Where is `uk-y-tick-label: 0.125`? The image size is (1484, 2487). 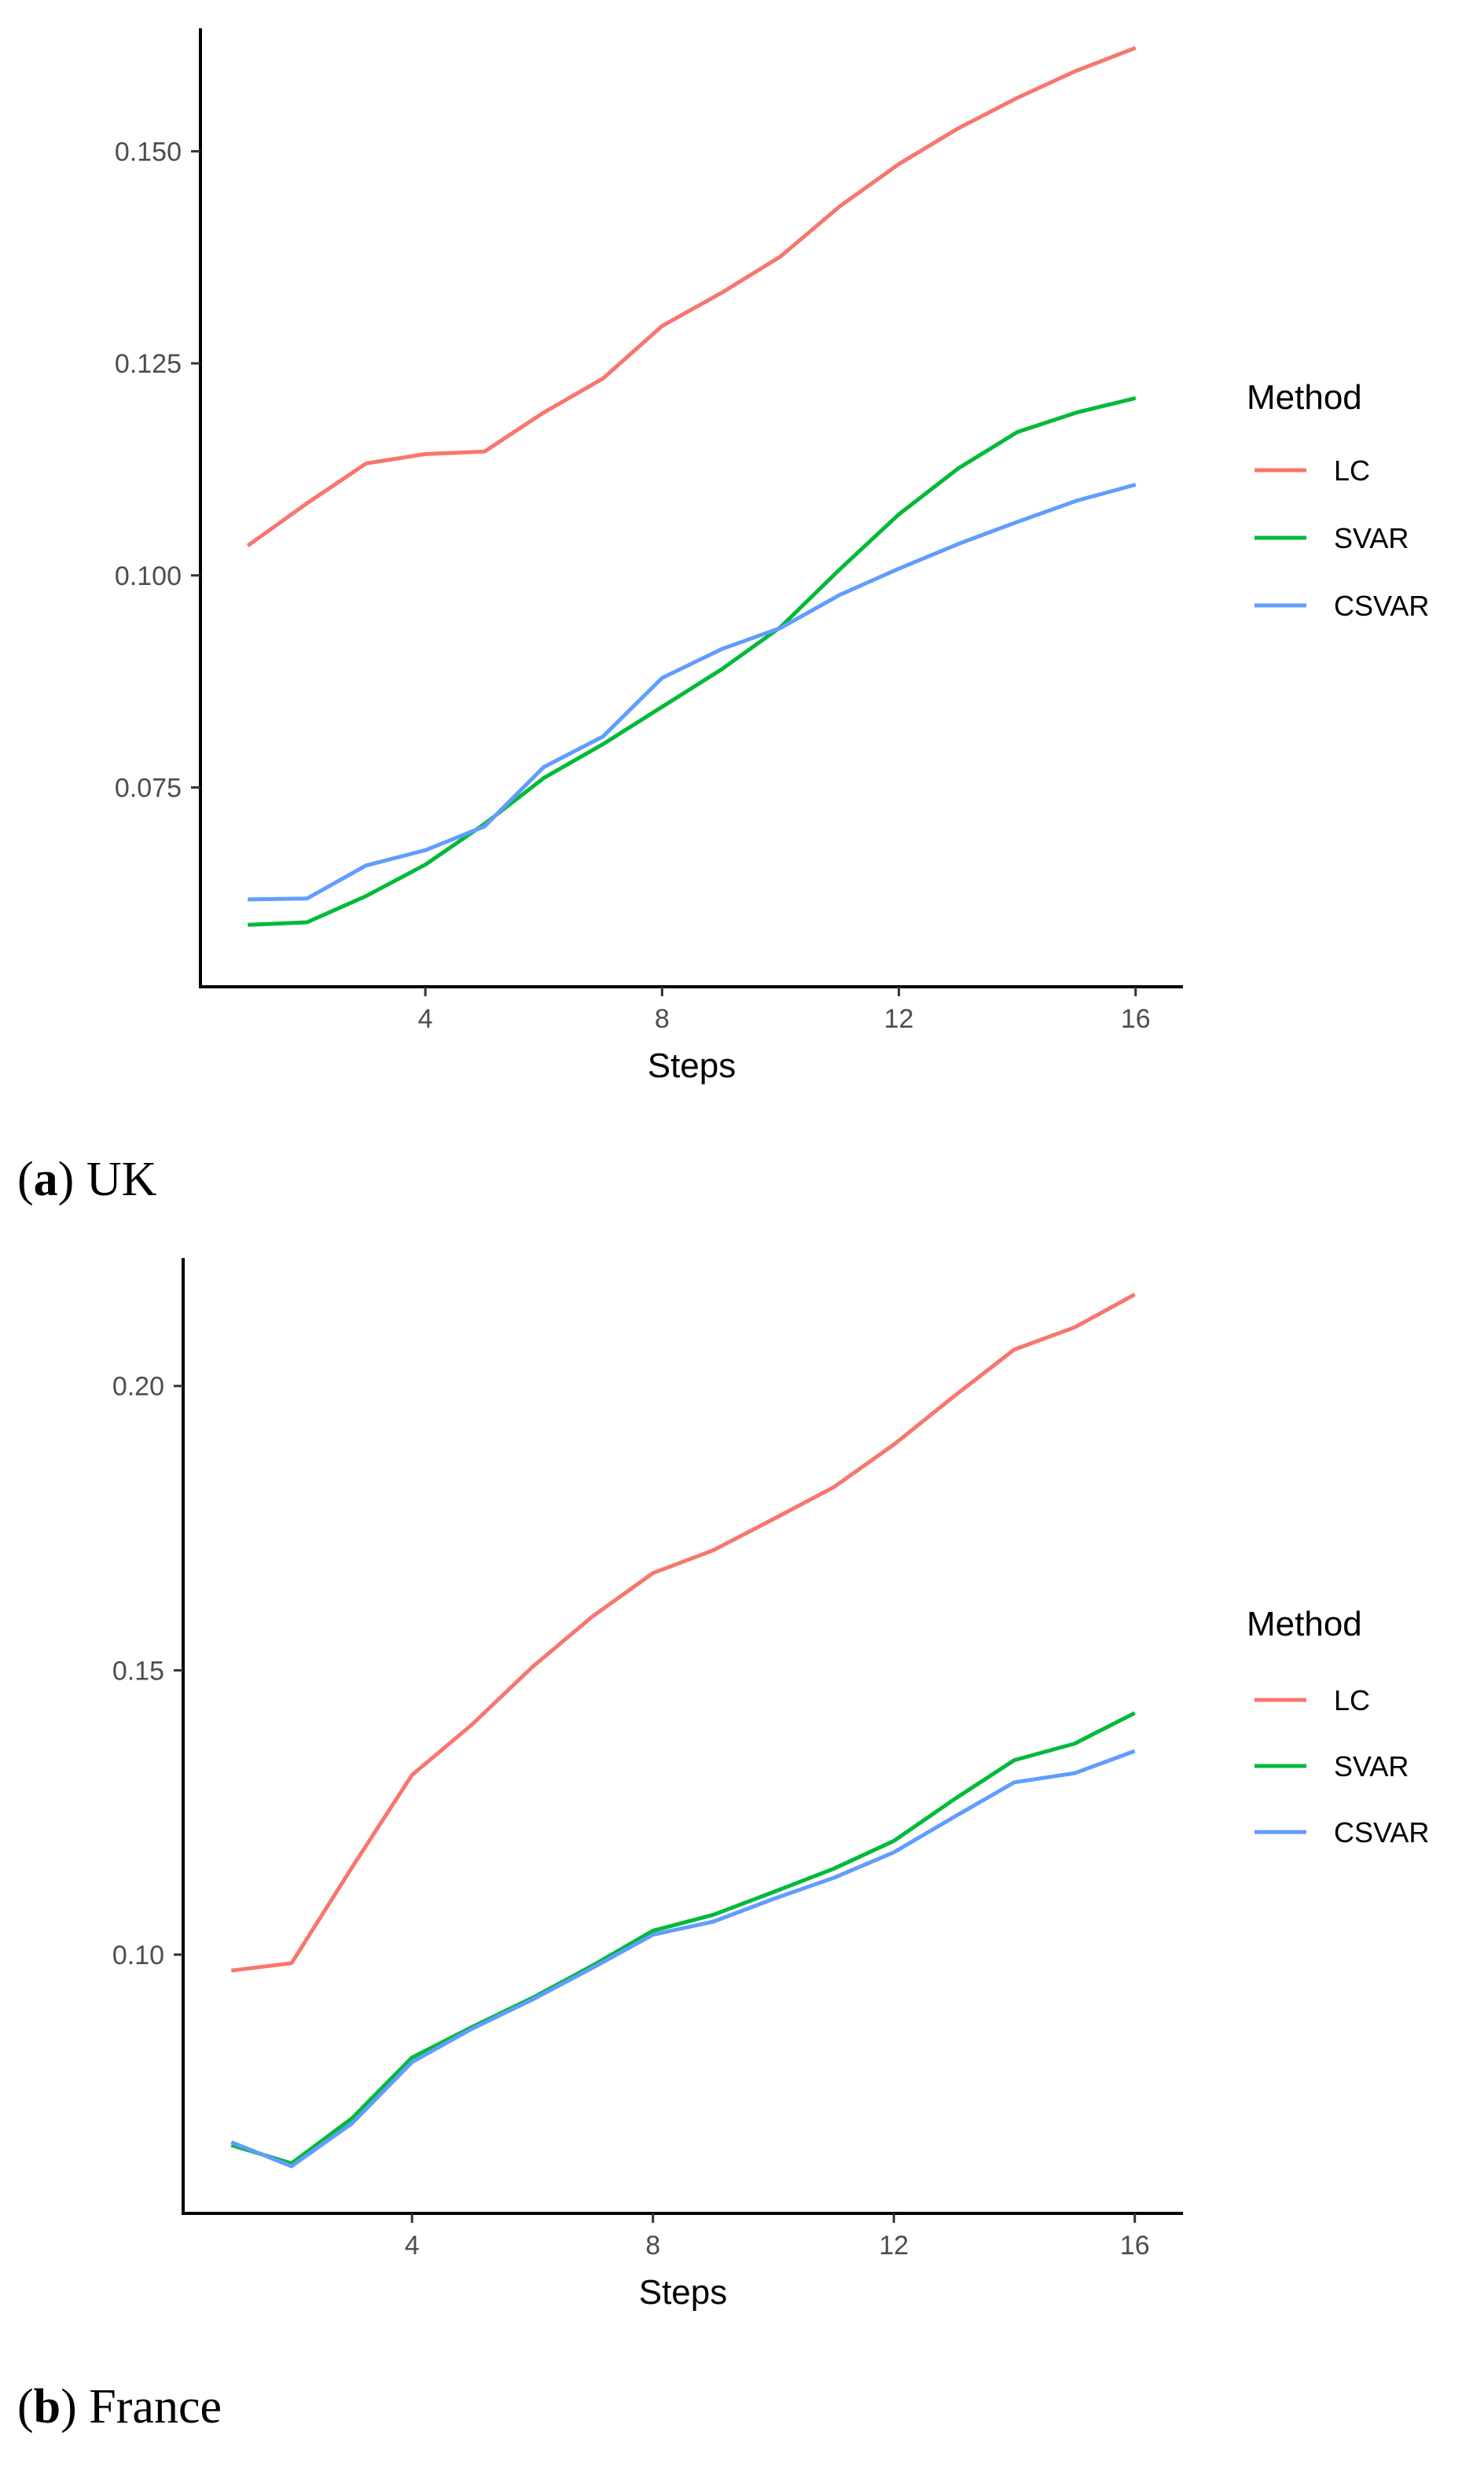 uk-y-tick-label: 0.125 is located at coordinates (148, 364).